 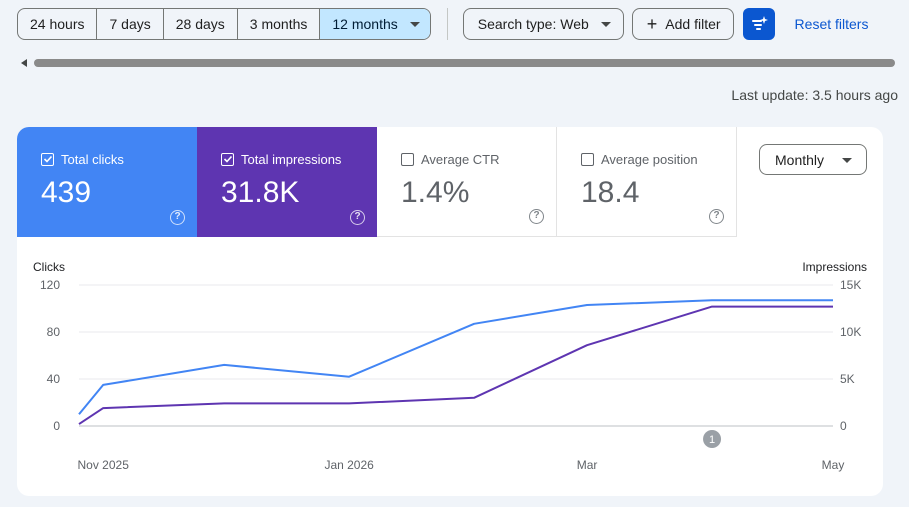 What do you see at coordinates (279, 24) in the screenshot?
I see `range-3-months: 3 months` at bounding box center [279, 24].